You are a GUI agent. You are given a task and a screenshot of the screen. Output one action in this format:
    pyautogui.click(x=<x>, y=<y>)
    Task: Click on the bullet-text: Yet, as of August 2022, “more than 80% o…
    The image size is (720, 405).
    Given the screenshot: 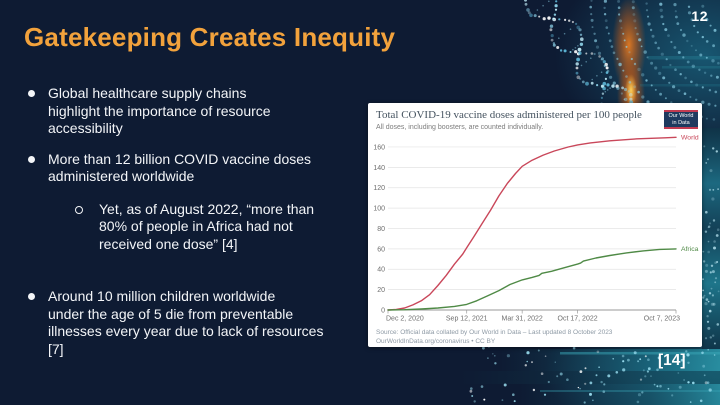 What is the action you would take?
    pyautogui.click(x=207, y=226)
    